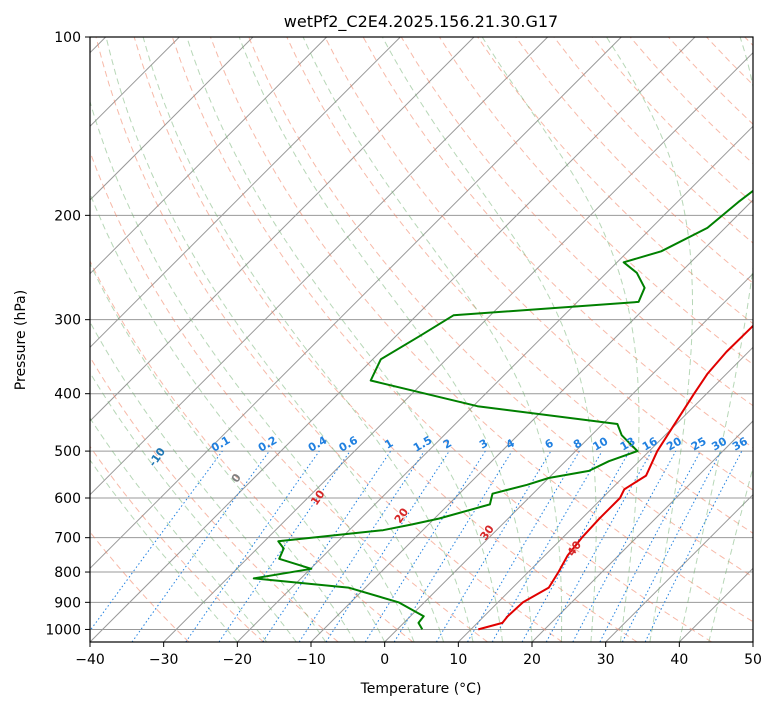 This screenshot has width=775, height=708. Describe the element at coordinates (67, 38) in the screenshot. I see `y-tick-label: 100` at that location.